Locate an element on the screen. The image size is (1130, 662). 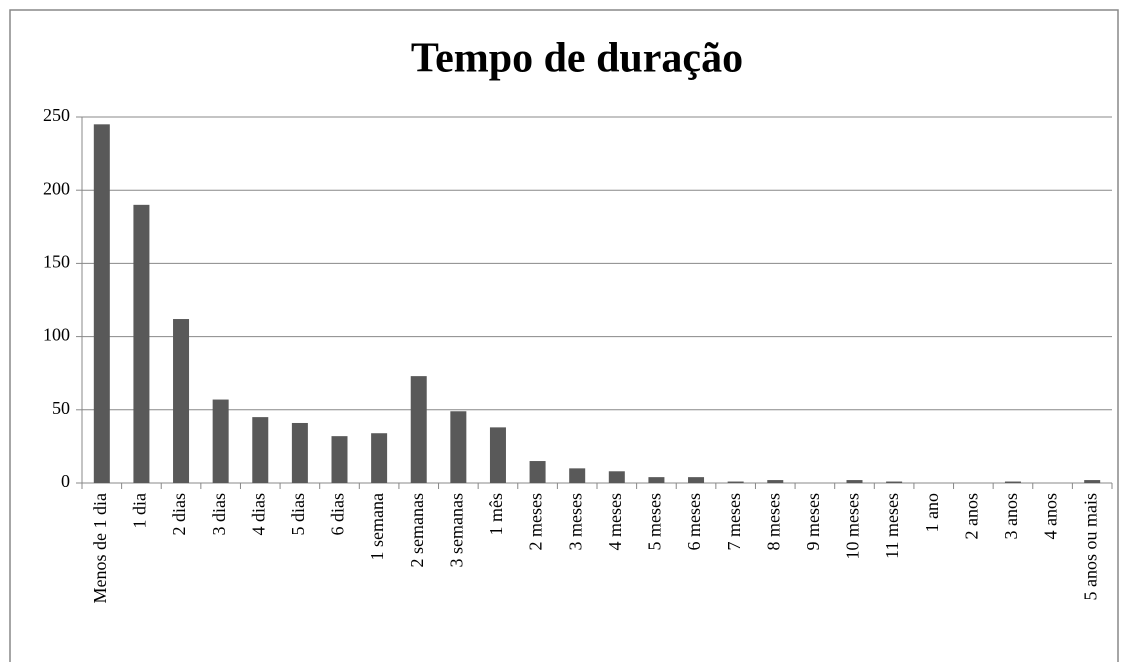
x-tick-label: 6 dias is located at coordinates (338, 514).